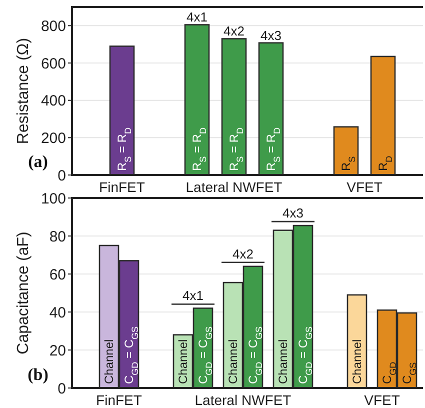 The image size is (425, 408). What do you see at coordinates (38, 161) in the screenshot?
I see `text: (a)` at bounding box center [38, 161].